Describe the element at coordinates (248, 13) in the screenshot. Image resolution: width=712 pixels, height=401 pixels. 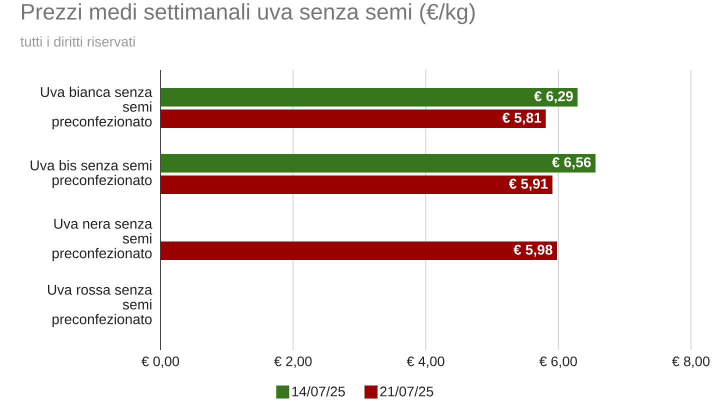
I see `chart-title: Prezzi medi settimanali uva senza semi (€/kg)` at that location.